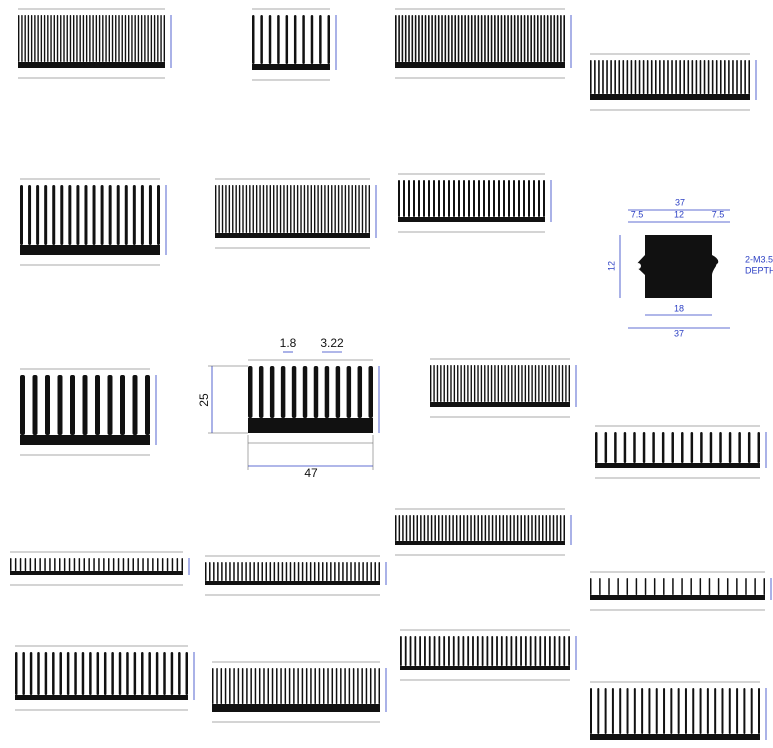 This screenshot has height=748, width=773. I want to click on dim-label: 1.8, so click(288, 343).